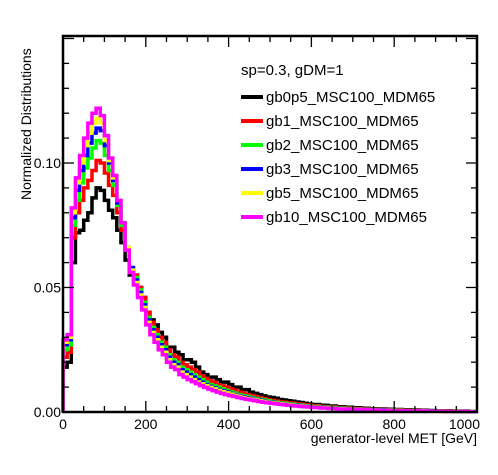 This screenshot has height=475, width=498. What do you see at coordinates (350, 97) in the screenshot?
I see `legend-label: gb0p5_MSC100_MDM65` at bounding box center [350, 97].